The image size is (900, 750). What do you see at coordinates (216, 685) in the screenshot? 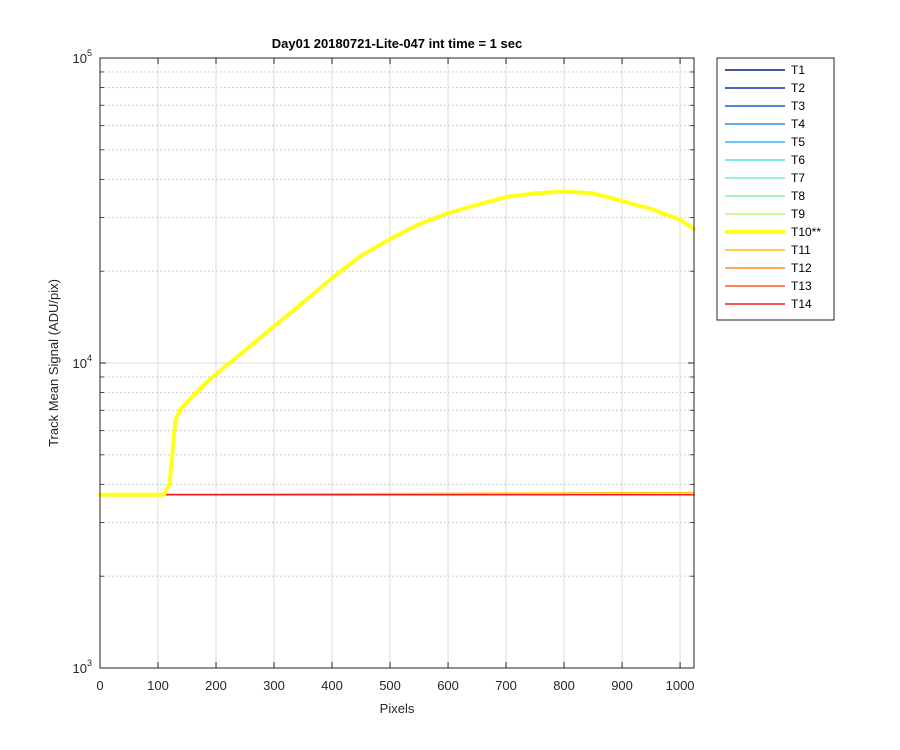
I see `x-tick-label: 200` at bounding box center [216, 685].